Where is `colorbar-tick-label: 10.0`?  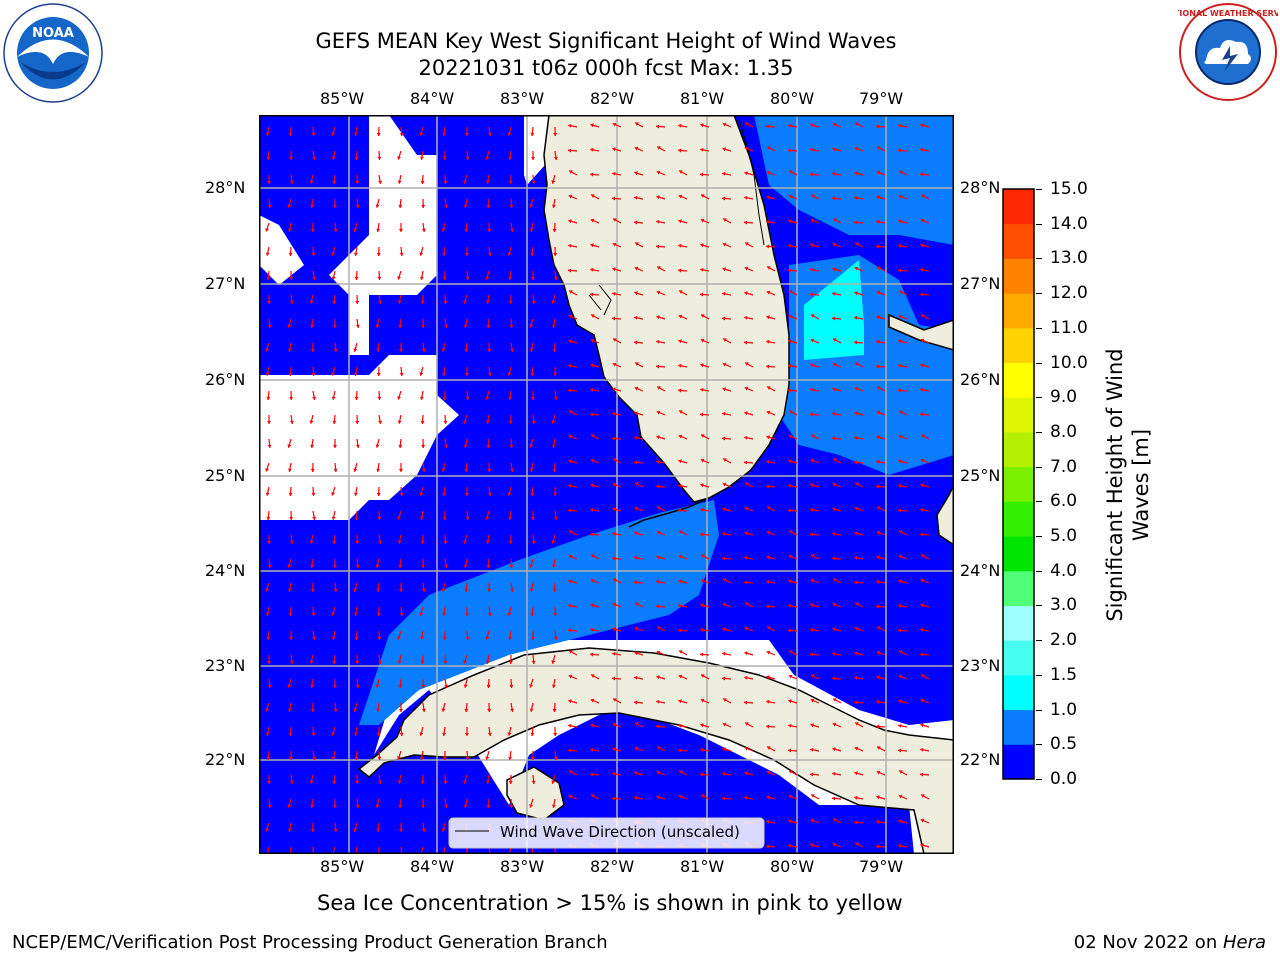 colorbar-tick-label: 10.0 is located at coordinates (1069, 362).